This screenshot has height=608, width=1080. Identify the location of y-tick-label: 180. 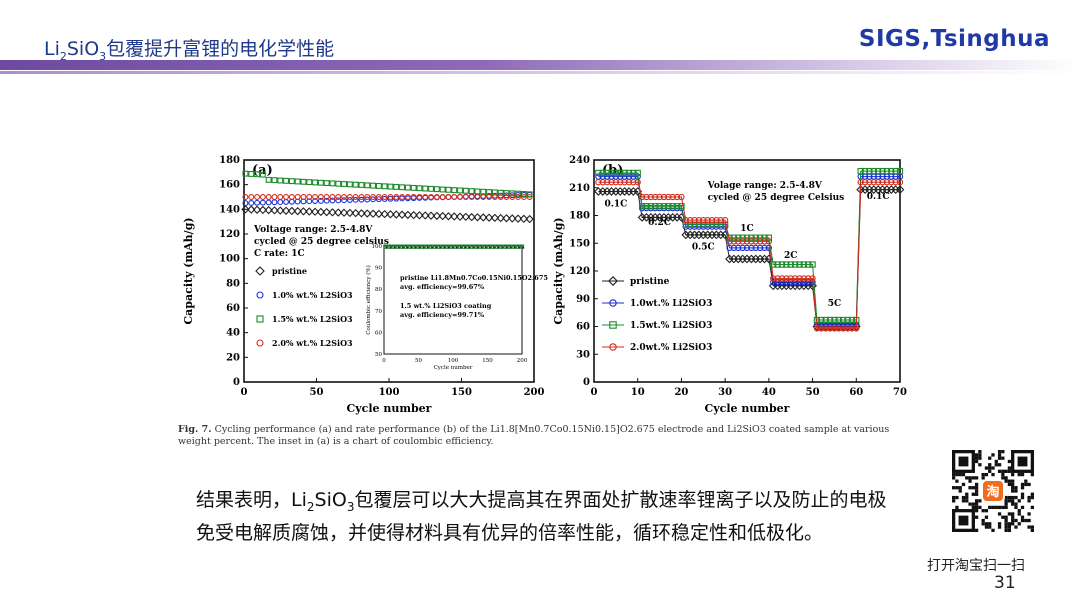
(579, 216).